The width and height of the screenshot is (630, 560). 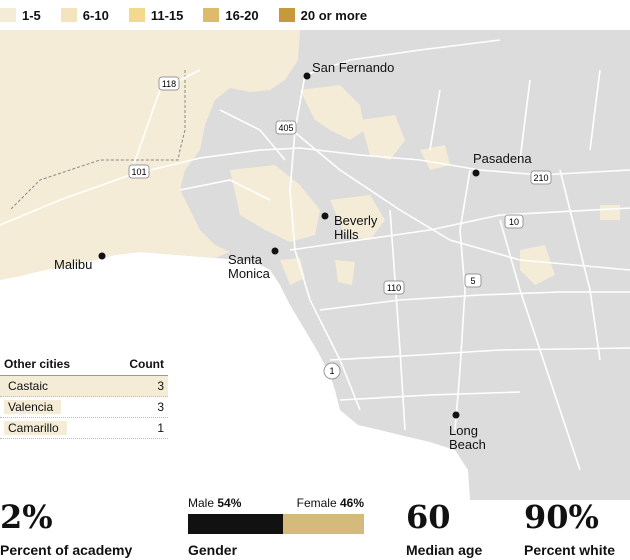 I want to click on highway-101-label: 101, so click(x=138, y=172).